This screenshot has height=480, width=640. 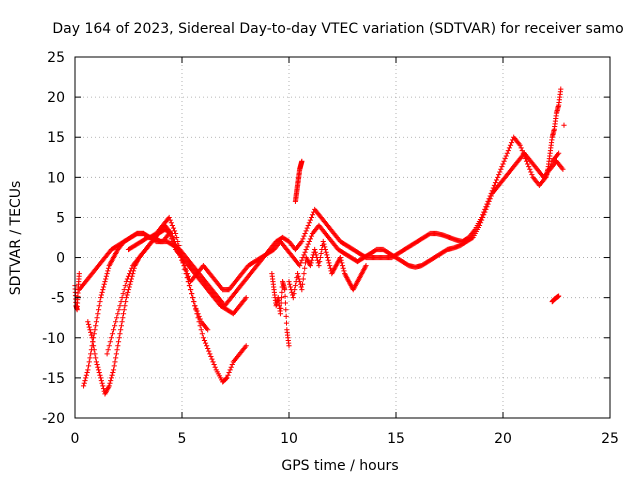 What do you see at coordinates (60, 259) in the screenshot?
I see `y-tick-label: 0` at bounding box center [60, 259].